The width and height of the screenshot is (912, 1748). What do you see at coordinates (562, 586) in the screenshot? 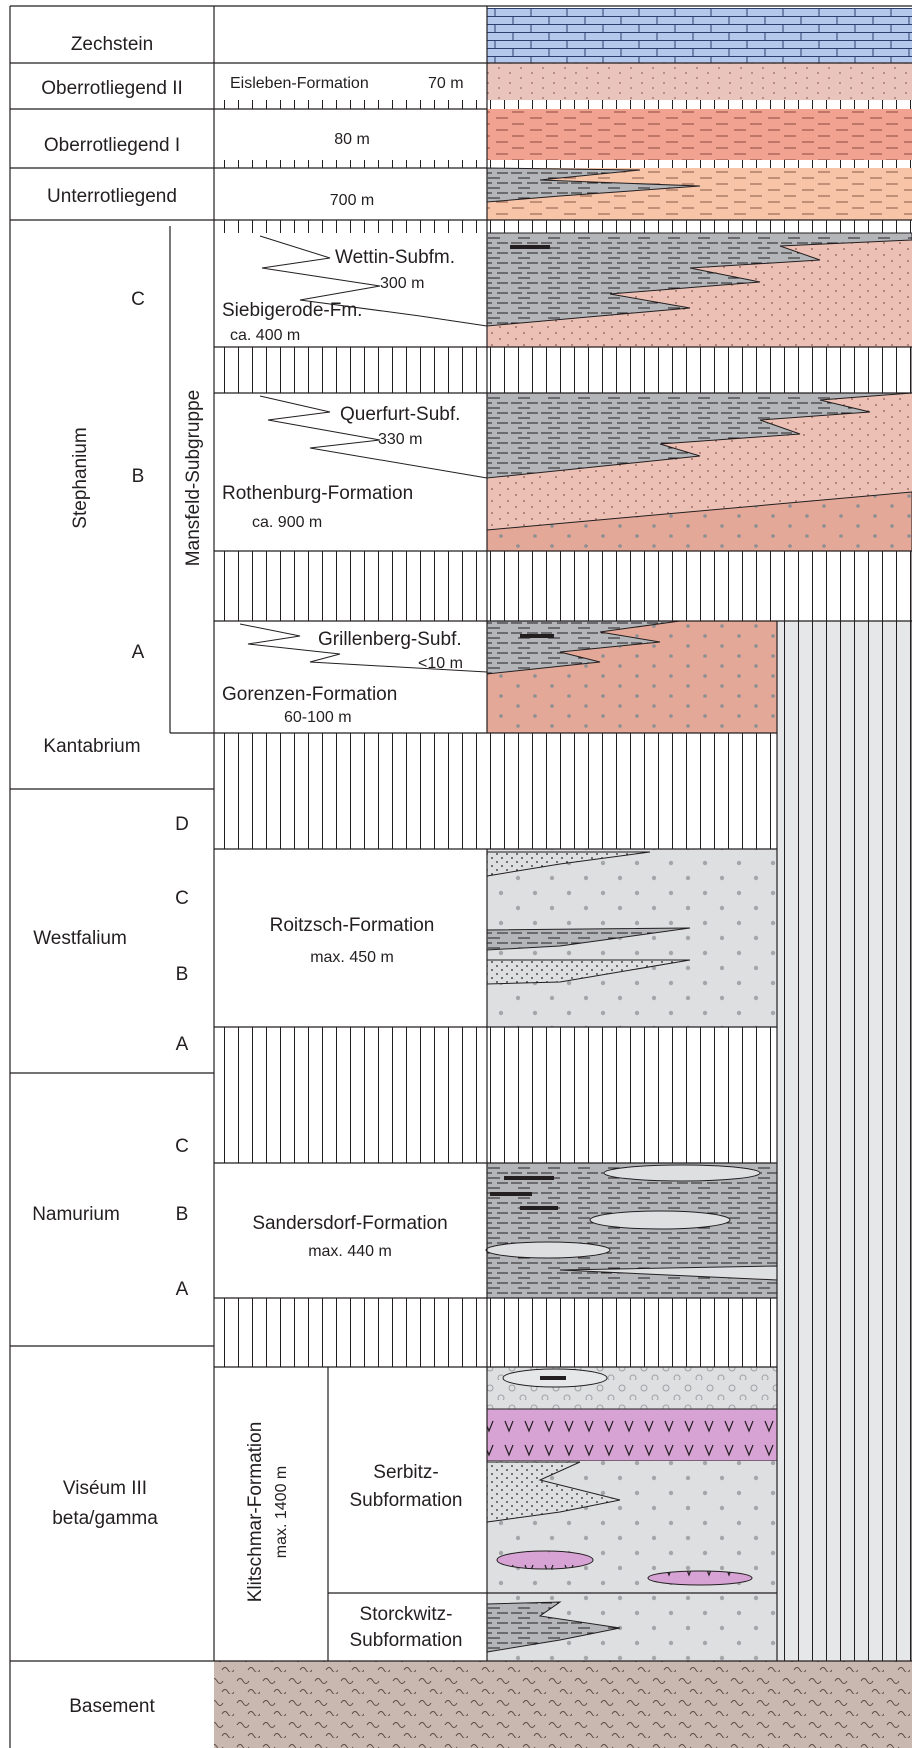
I see `hiatus-band-steph-ba` at bounding box center [562, 586].